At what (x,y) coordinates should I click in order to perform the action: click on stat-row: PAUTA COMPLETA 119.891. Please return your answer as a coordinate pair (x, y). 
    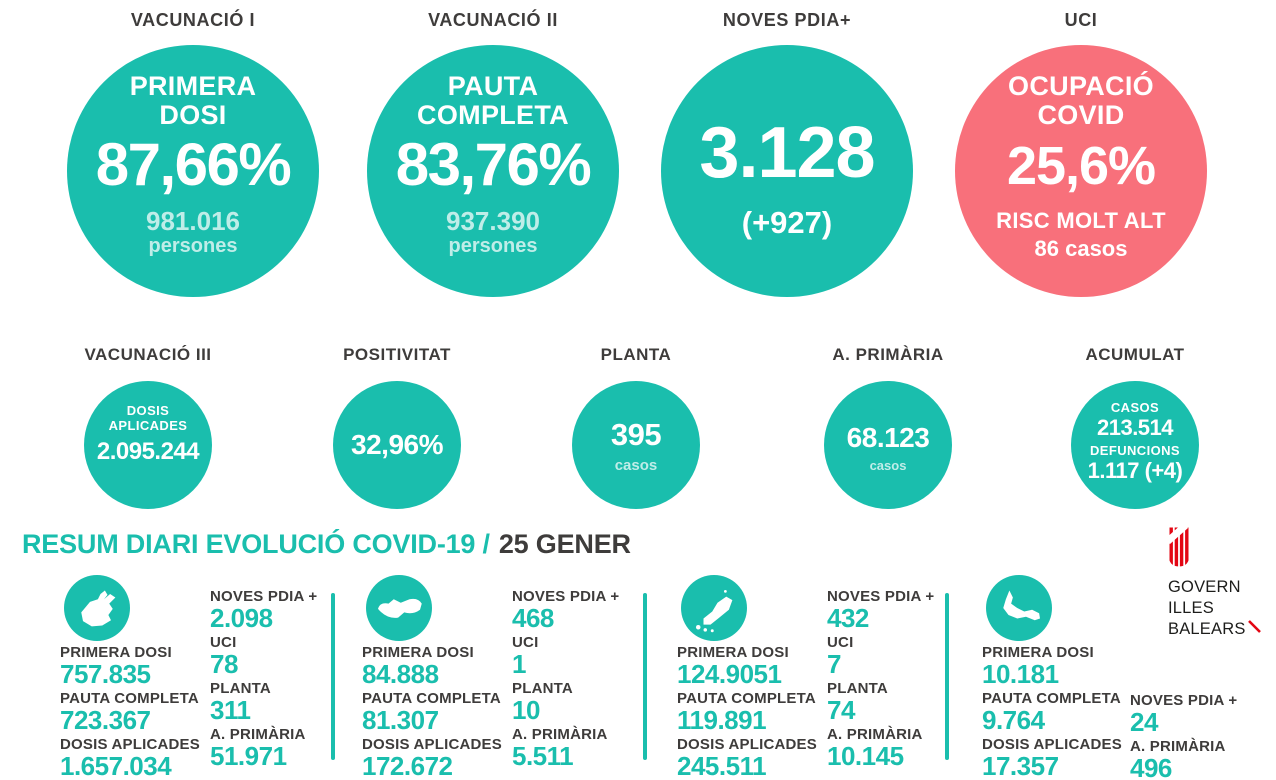
    Looking at the image, I should click on (747, 712).